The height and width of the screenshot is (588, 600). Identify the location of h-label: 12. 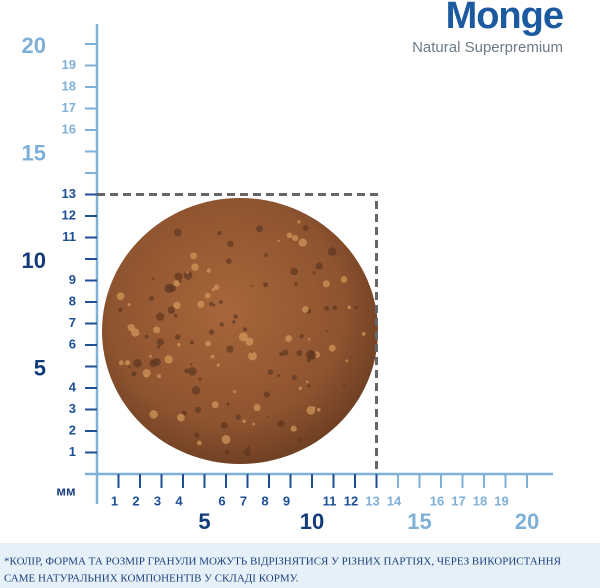
(351, 500).